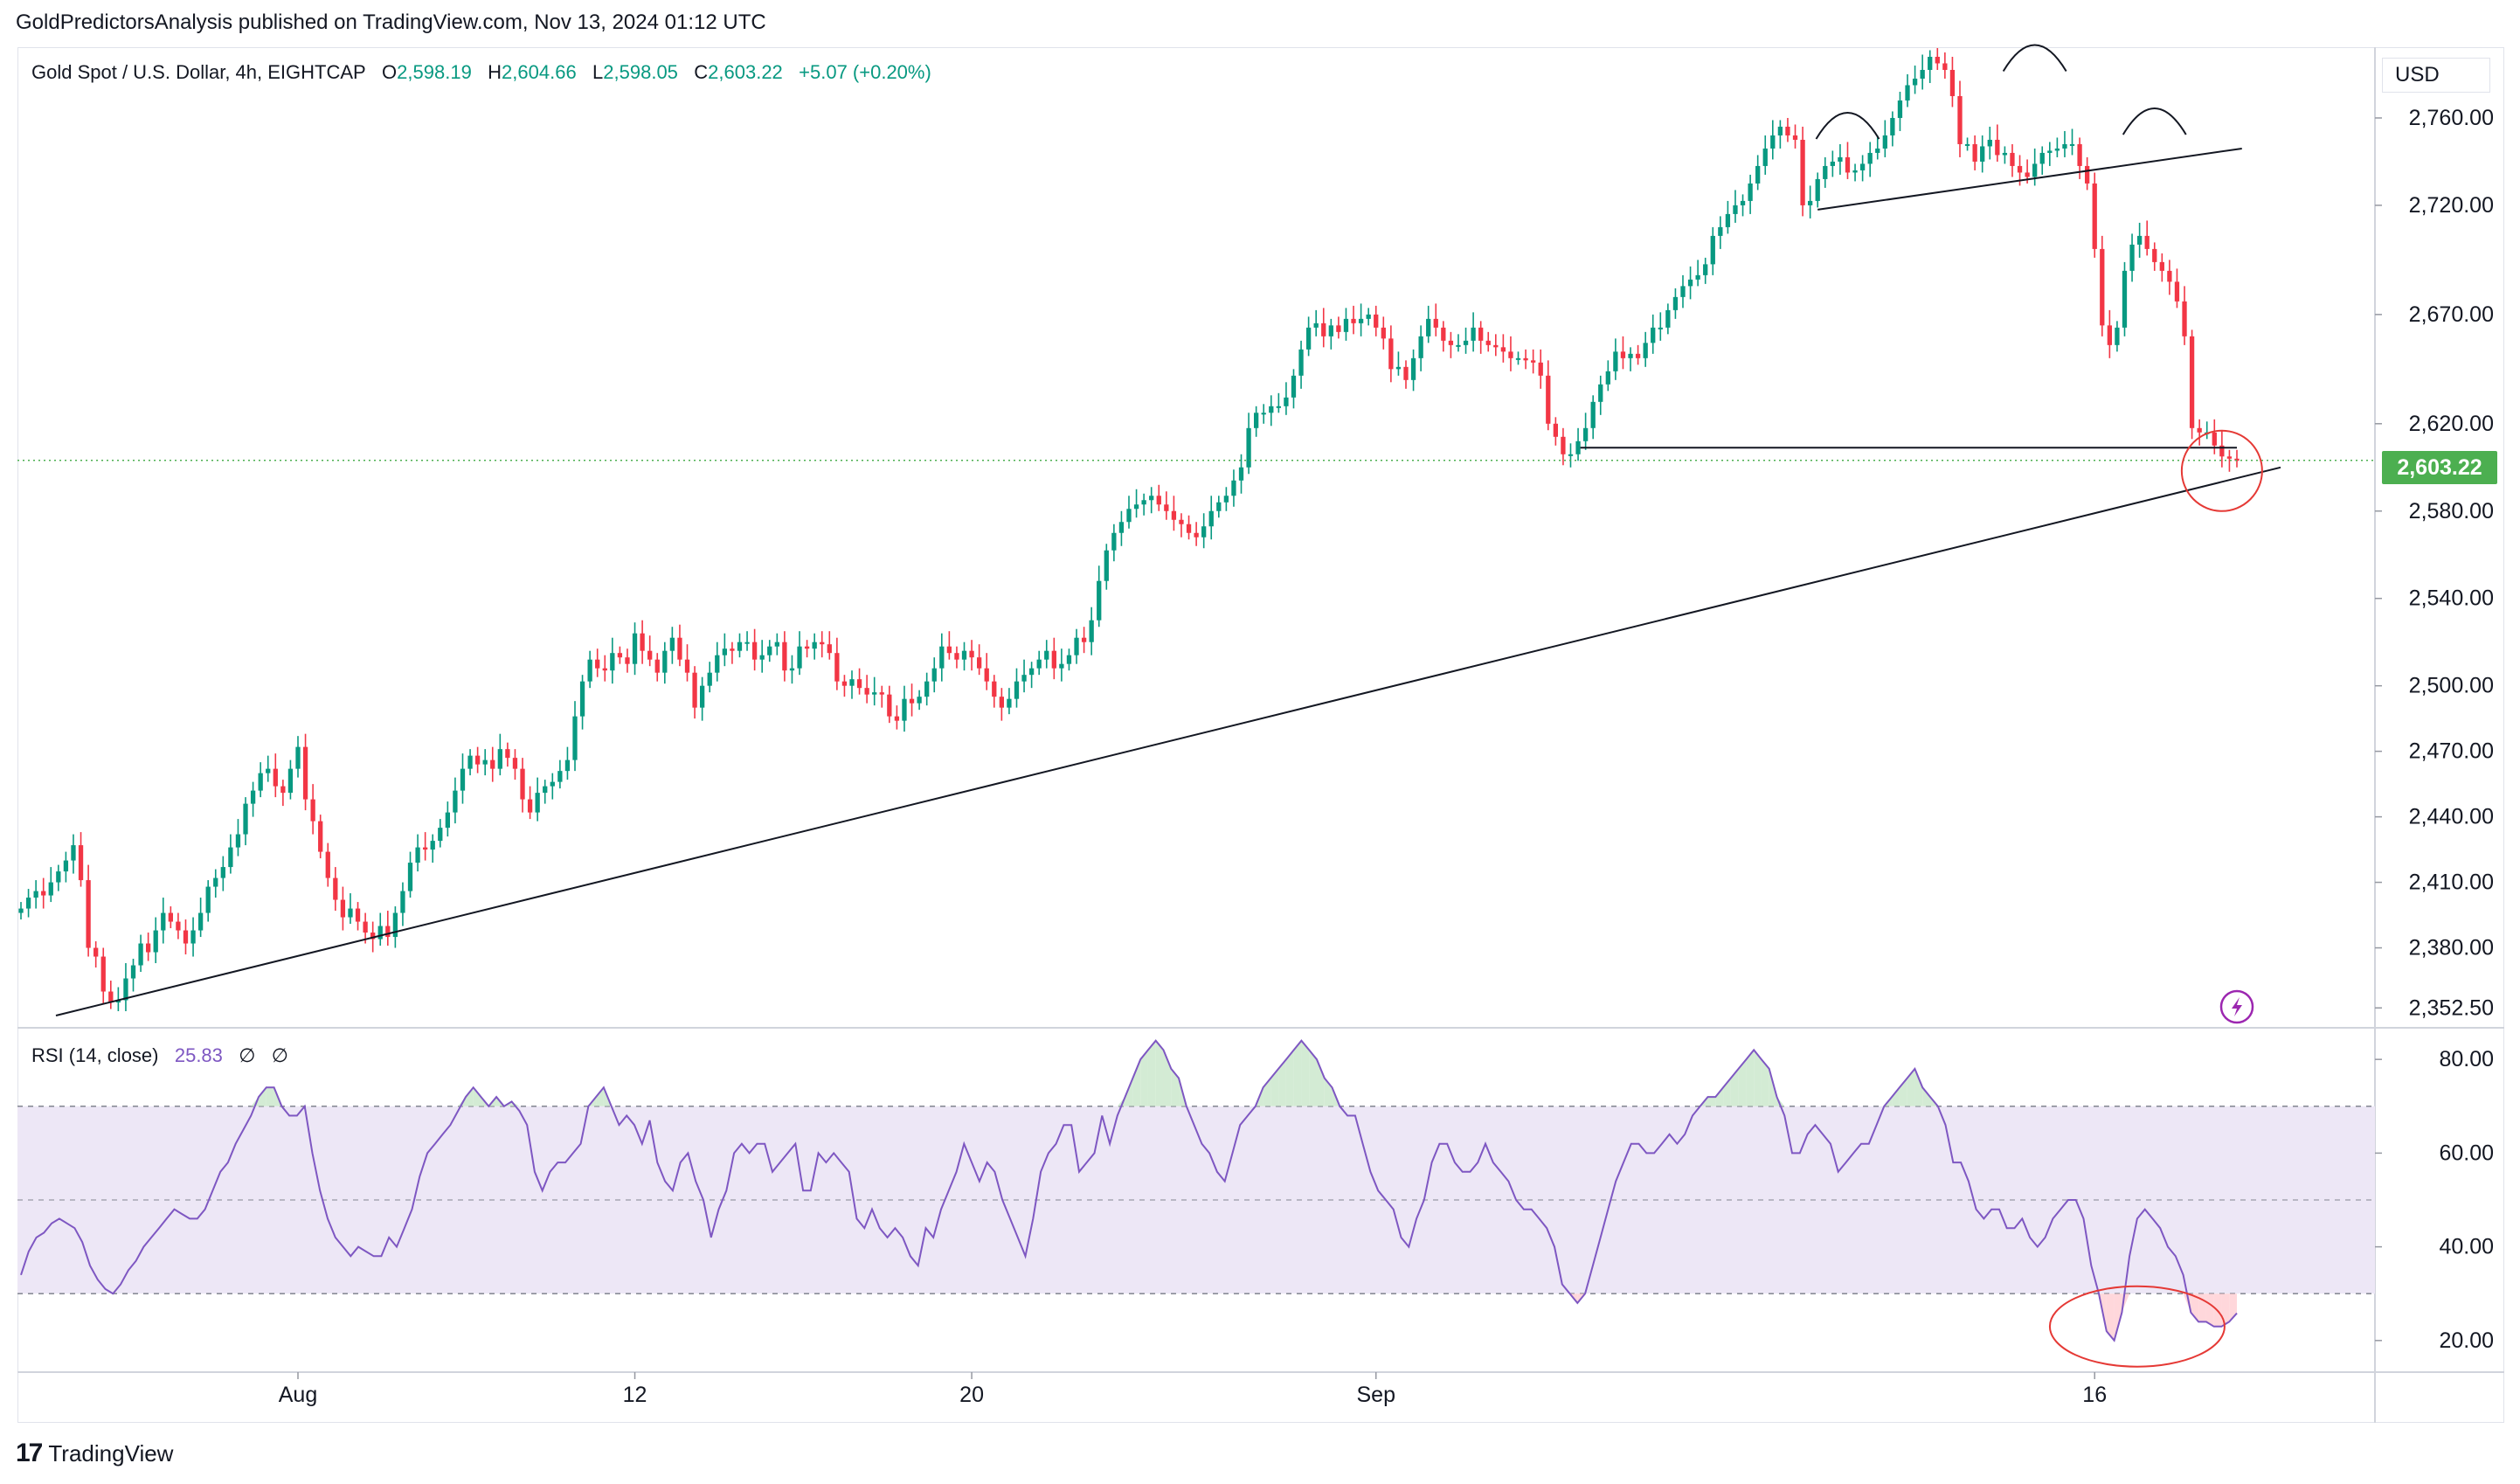 Image resolution: width=2520 pixels, height=1484 pixels. I want to click on footer: 17 TradingView, so click(94, 1453).